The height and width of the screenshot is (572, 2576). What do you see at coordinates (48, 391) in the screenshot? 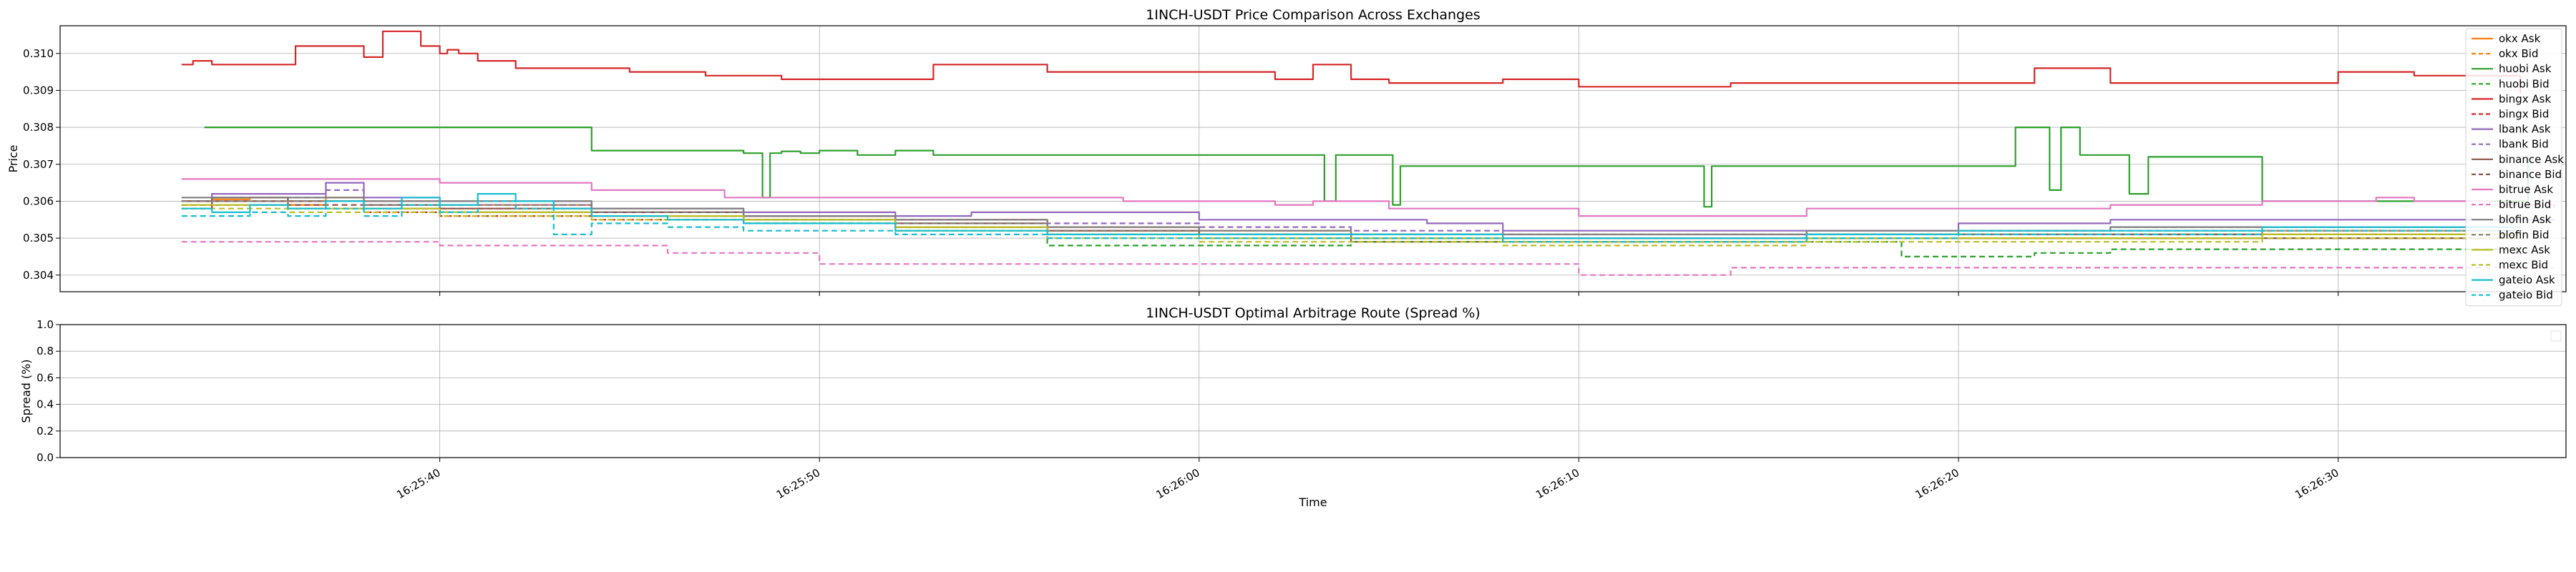
I see `spread-chart-y-ticks: 0.0 0.2 0.4 0.6 0.8 1.0` at bounding box center [48, 391].